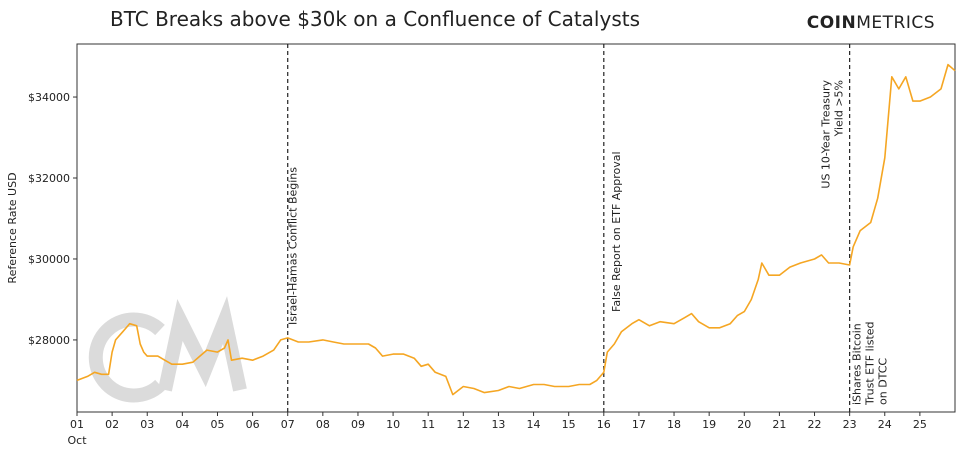 The image size is (969, 452). Describe the element at coordinates (253, 424) in the screenshot. I see `x-tick-label: 06` at that location.